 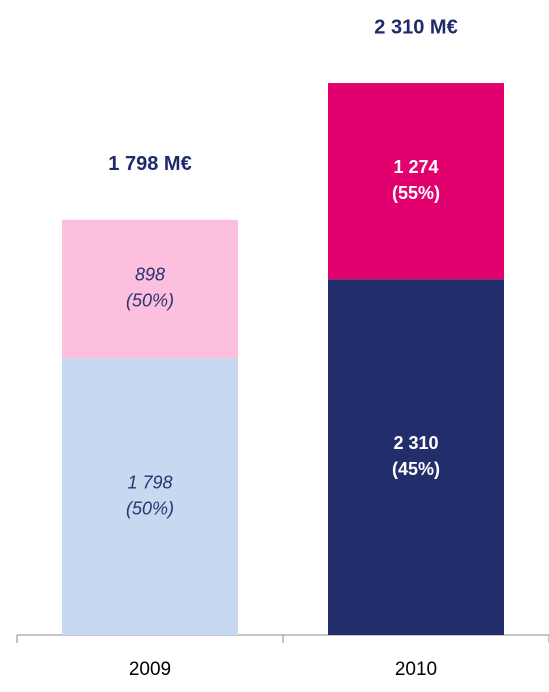 What do you see at coordinates (415, 167) in the screenshot?
I see `value-label: 1 274` at bounding box center [415, 167].